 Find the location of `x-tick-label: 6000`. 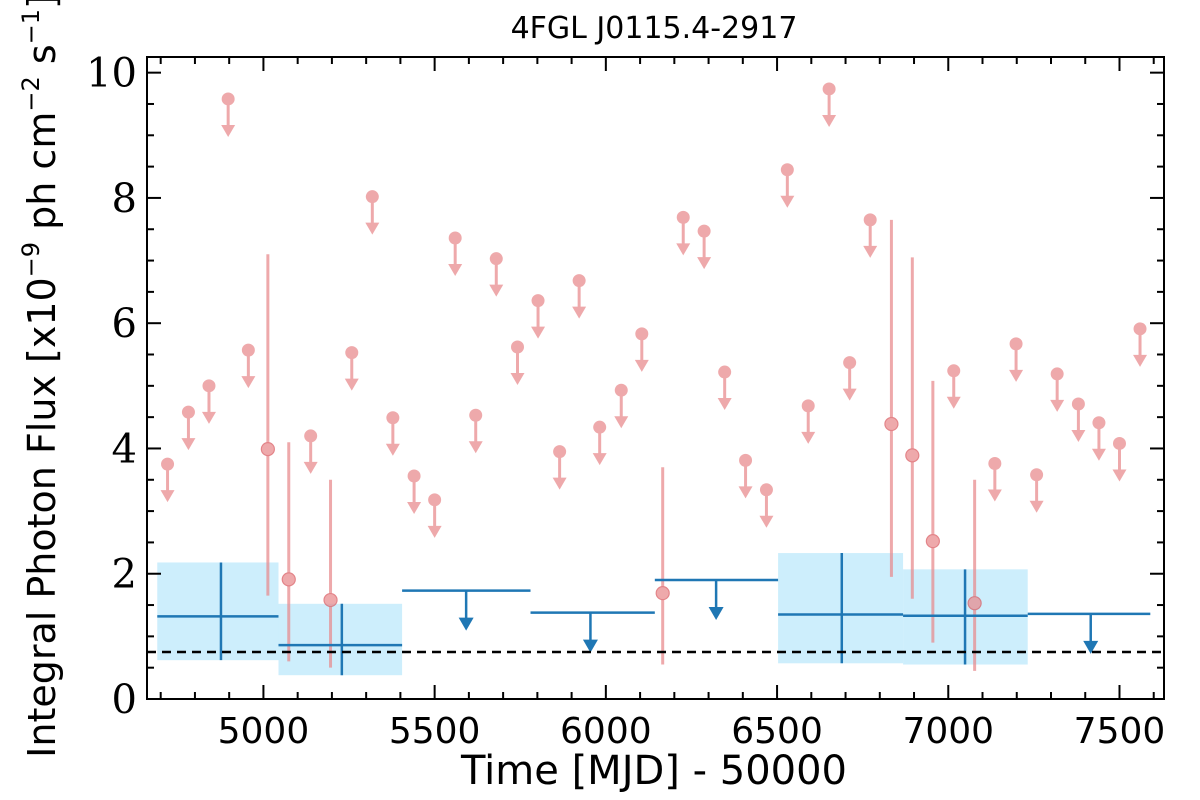

x-tick-label: 6000 is located at coordinates (606, 731).